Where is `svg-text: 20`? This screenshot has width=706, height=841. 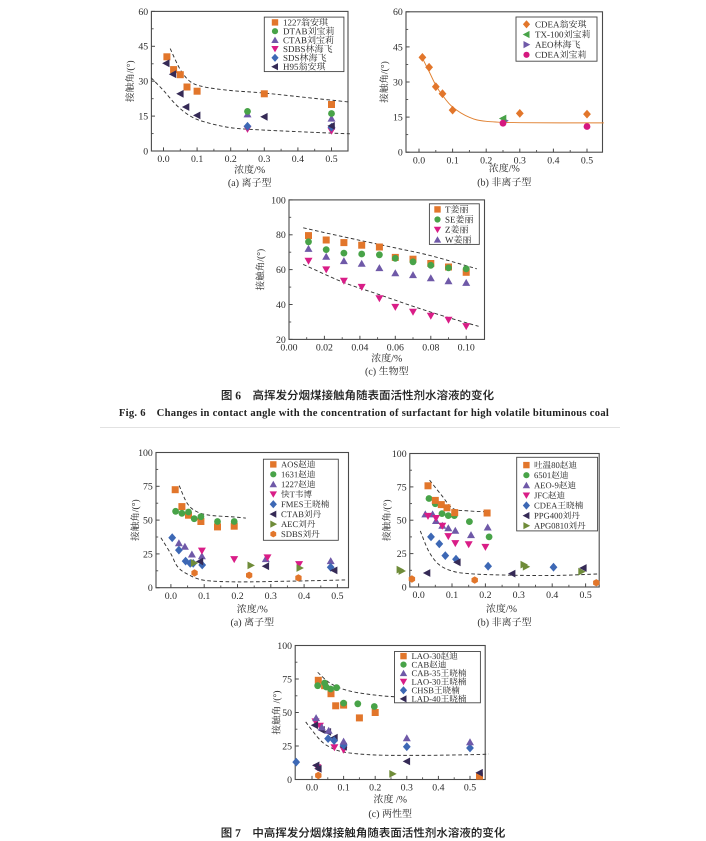 svg-text: 20 is located at coordinates (281, 340).